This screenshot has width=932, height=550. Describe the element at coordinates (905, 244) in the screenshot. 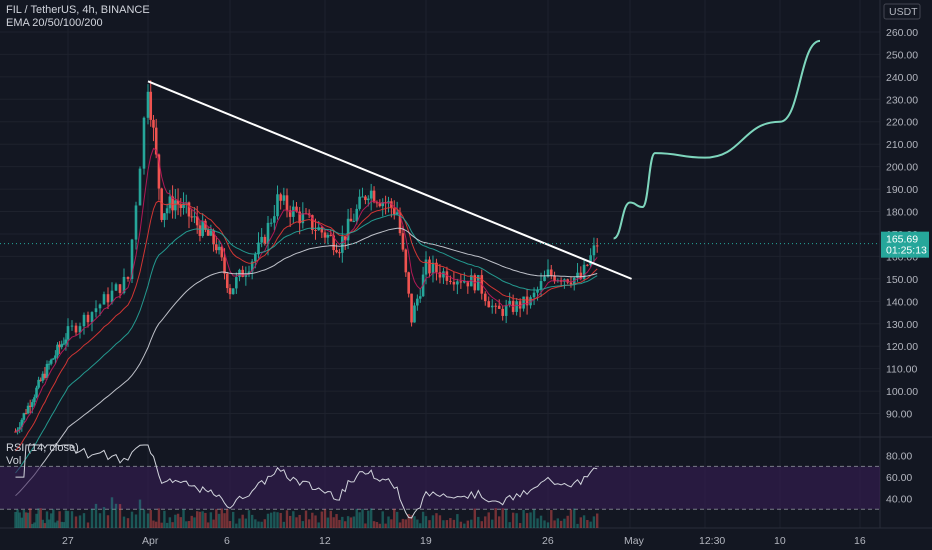

I see `last-price-tag` at that location.